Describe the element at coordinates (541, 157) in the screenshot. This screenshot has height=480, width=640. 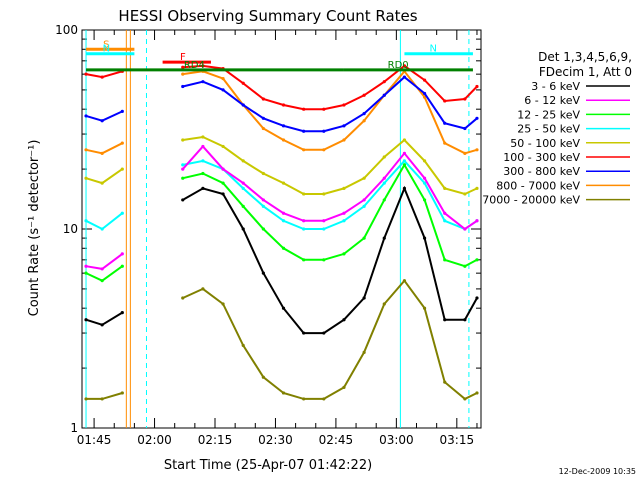
I see `legend-label-5: 100 - 300 keV` at that location.